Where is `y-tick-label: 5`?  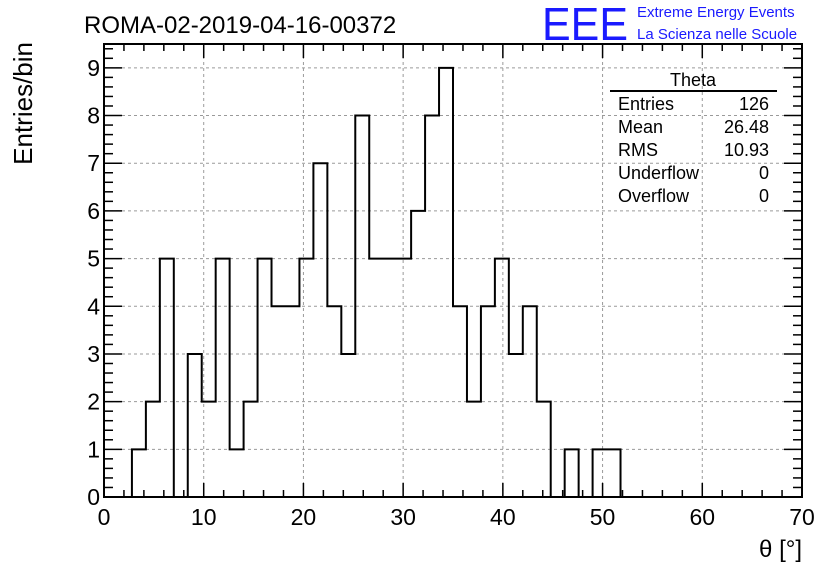
y-tick-label: 5 is located at coordinates (93, 259).